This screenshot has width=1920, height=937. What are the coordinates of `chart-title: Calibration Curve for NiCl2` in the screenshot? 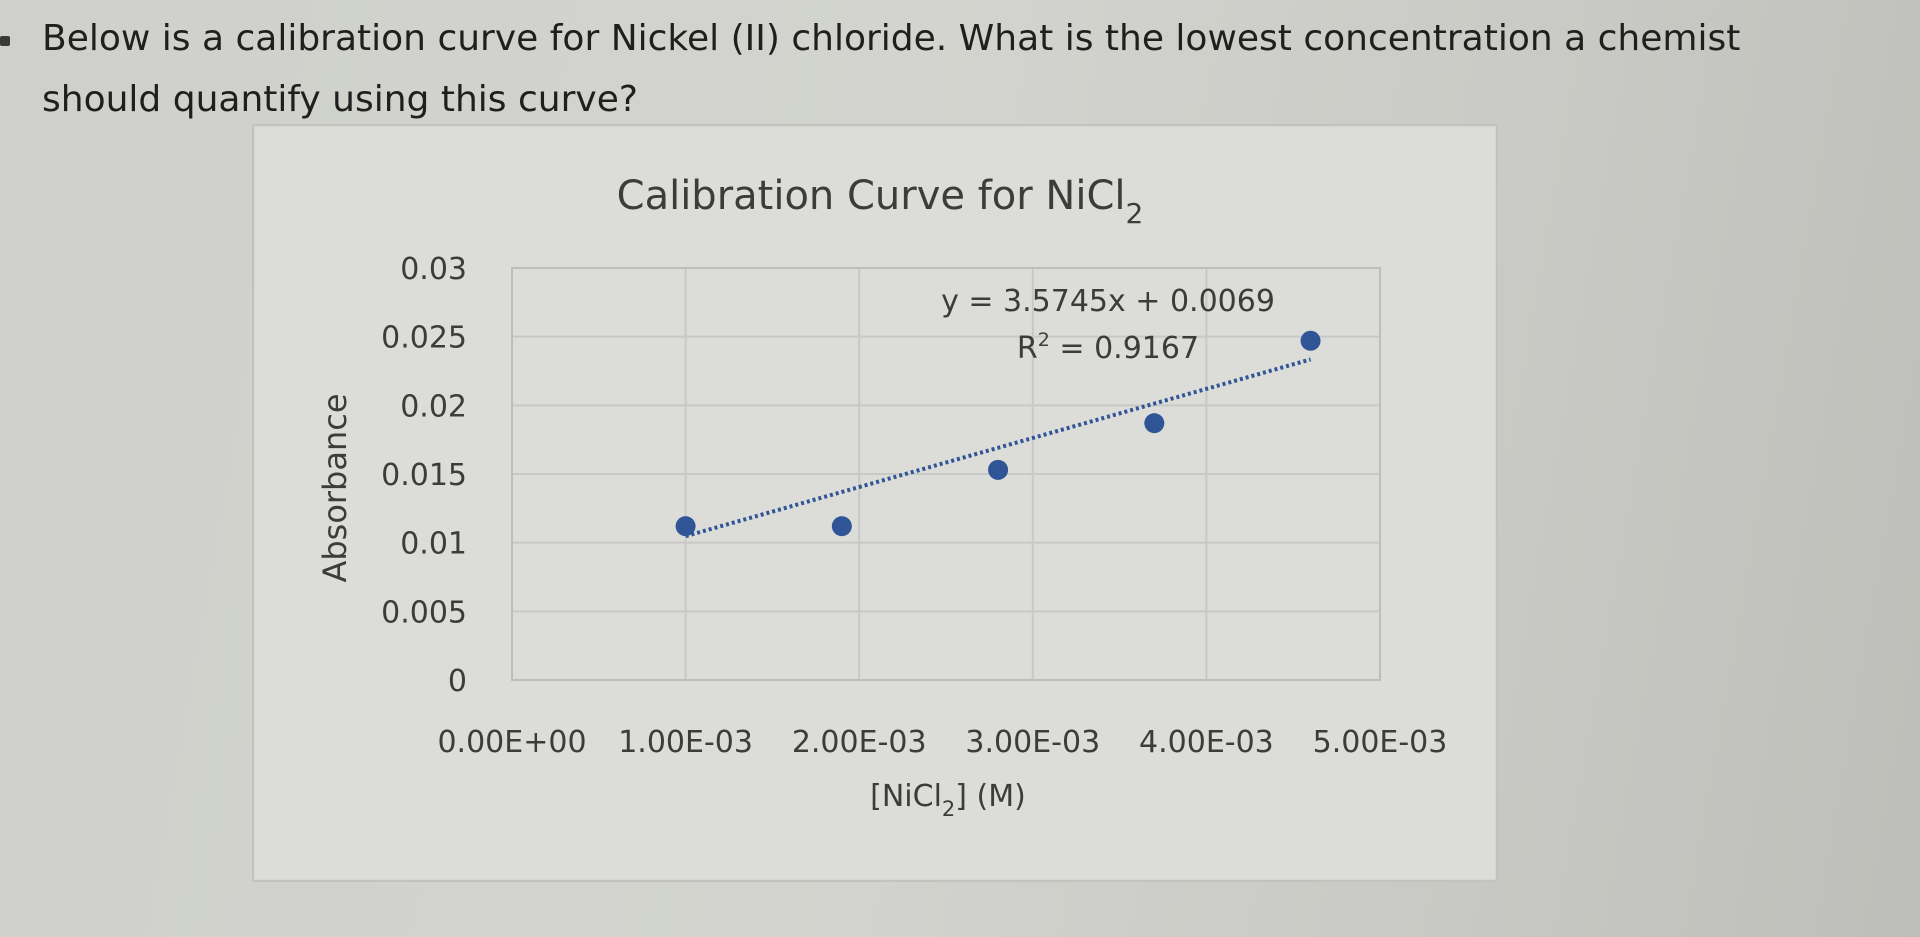 It's located at (880, 201).